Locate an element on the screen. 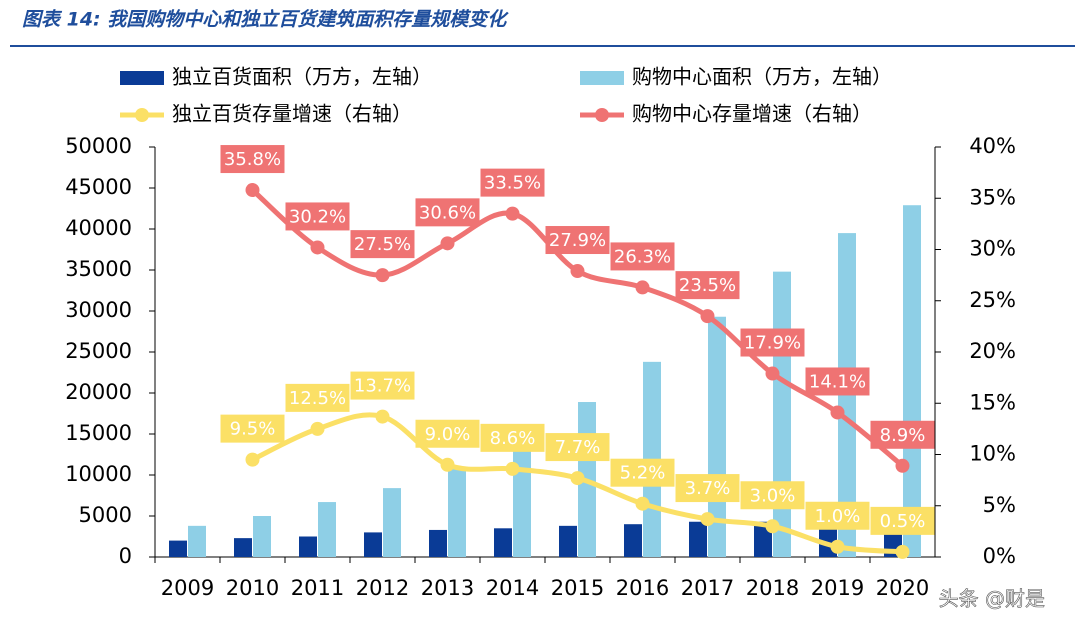 This screenshot has width=1084, height=632. data-label: 33.5% is located at coordinates (512, 183).